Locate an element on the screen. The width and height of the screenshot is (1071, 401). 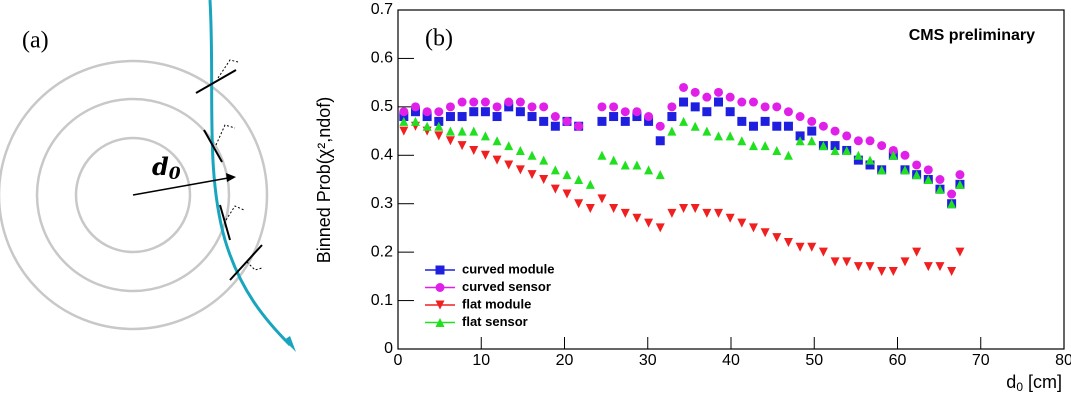
y-tick-label: 0.1 is located at coordinates (382, 300).